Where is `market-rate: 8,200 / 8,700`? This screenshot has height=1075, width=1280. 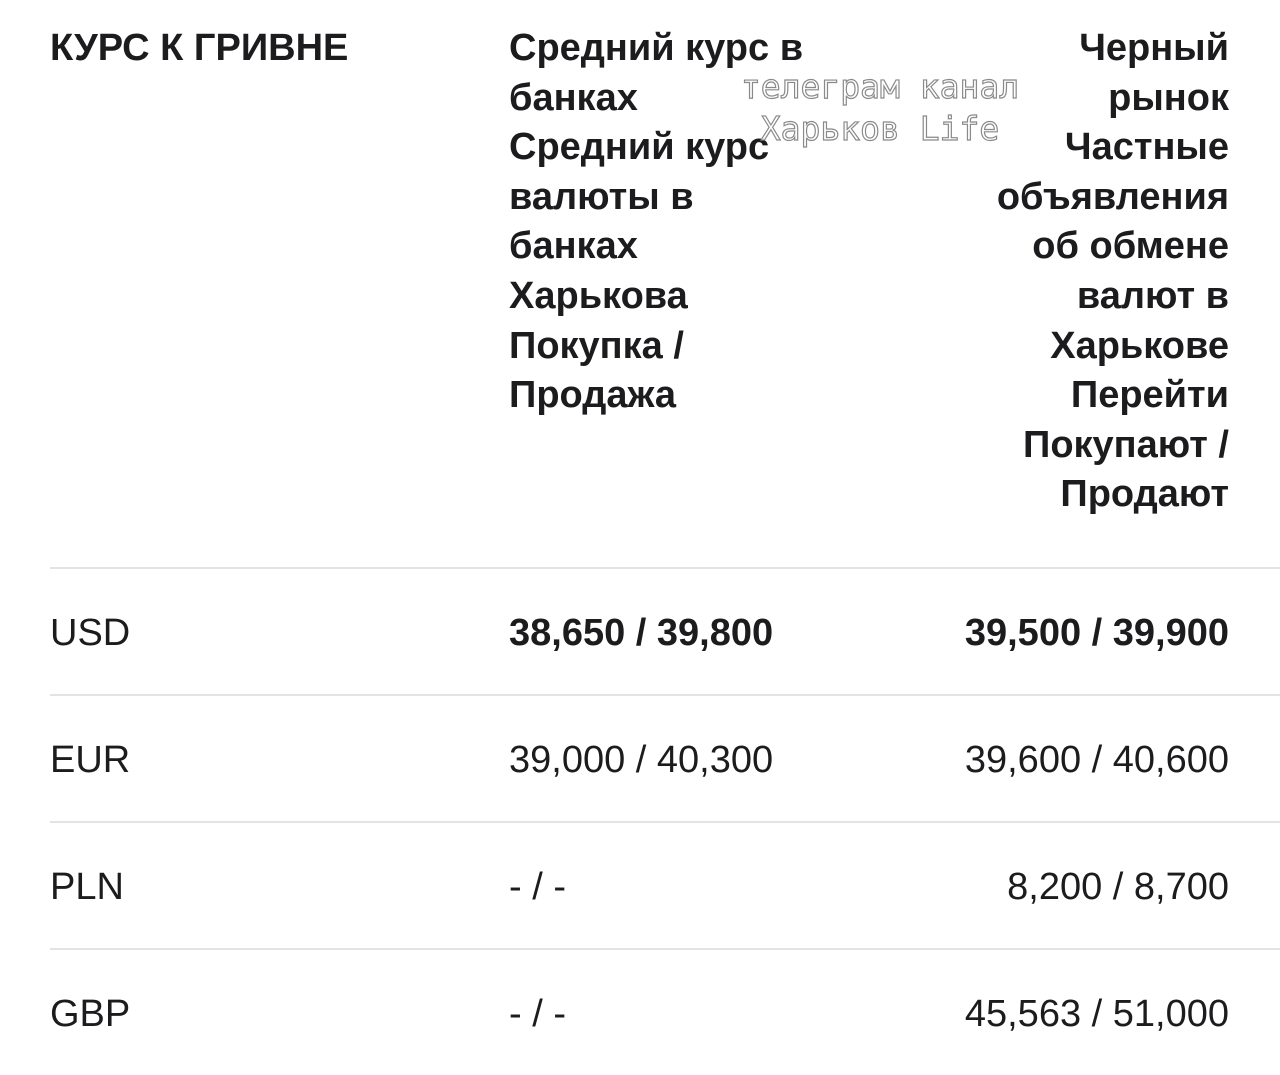
market-rate: 8,200 / 8,700 is located at coordinates (1118, 887).